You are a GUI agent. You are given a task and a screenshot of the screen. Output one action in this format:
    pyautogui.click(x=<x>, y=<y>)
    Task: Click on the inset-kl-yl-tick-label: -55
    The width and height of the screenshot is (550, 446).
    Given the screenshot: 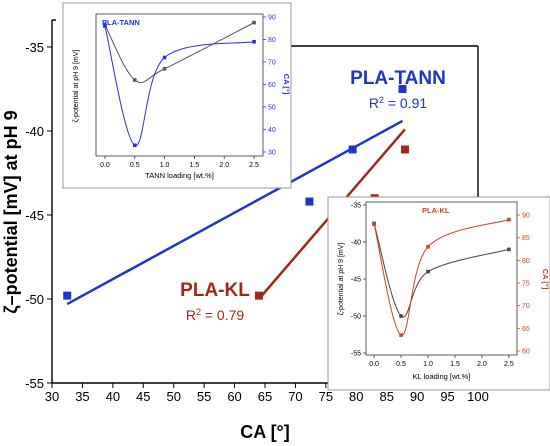 What is the action you would take?
    pyautogui.click(x=356, y=354)
    